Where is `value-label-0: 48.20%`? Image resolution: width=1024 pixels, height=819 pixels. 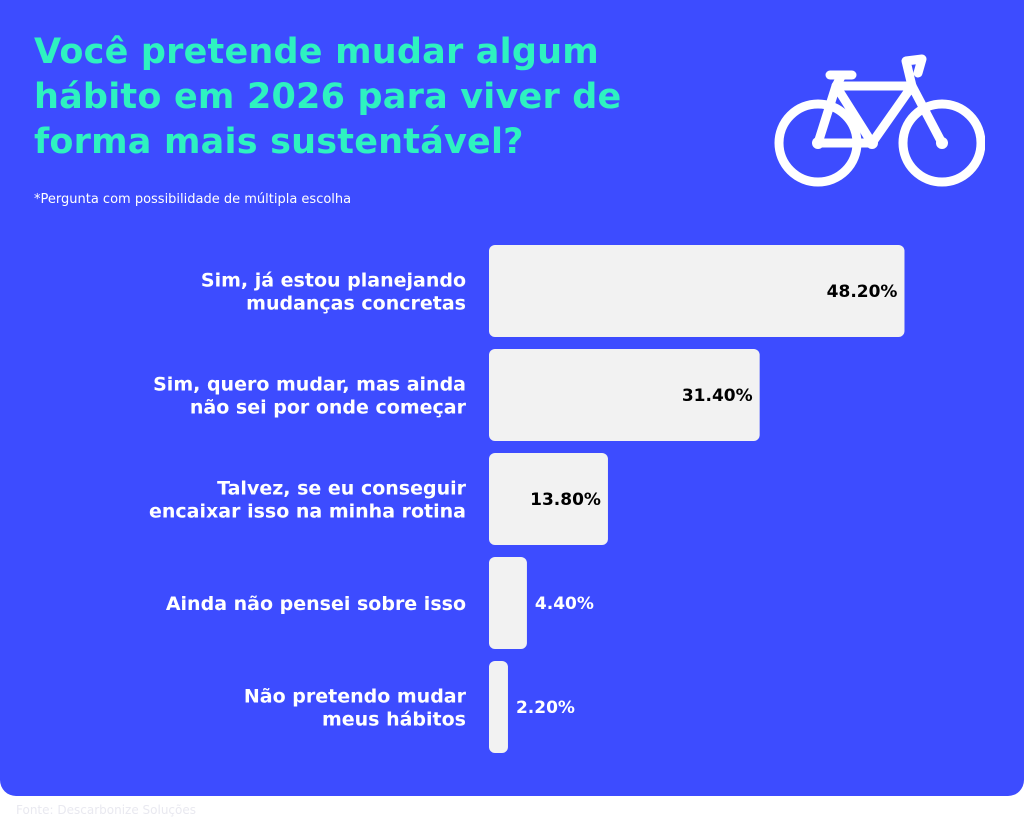 value-label-0: 48.20% is located at coordinates (862, 292).